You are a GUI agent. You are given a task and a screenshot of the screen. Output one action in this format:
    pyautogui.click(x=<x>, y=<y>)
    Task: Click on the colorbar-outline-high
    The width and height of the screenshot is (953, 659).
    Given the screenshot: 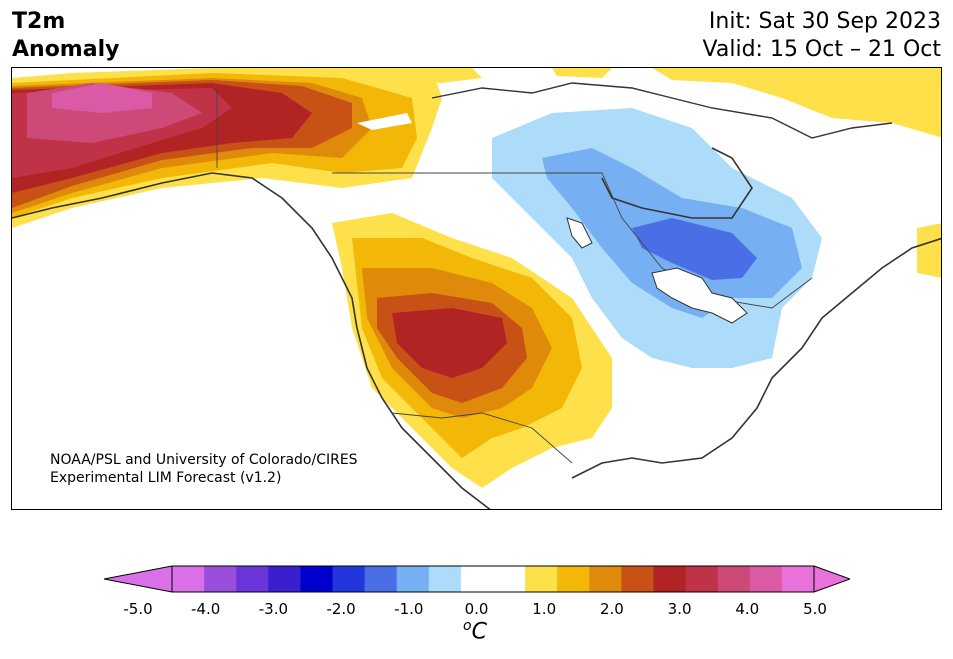 What is the action you would take?
    pyautogui.click(x=831, y=579)
    